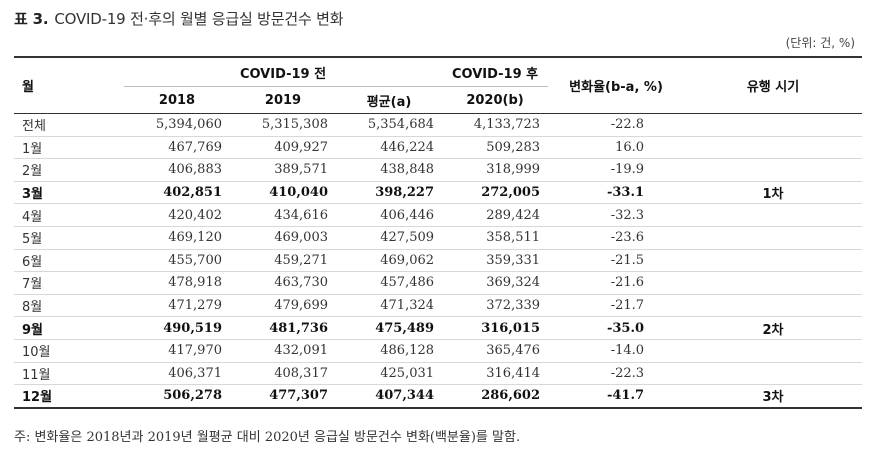  I want to click on cell-avg: 407,344, so click(389, 396).